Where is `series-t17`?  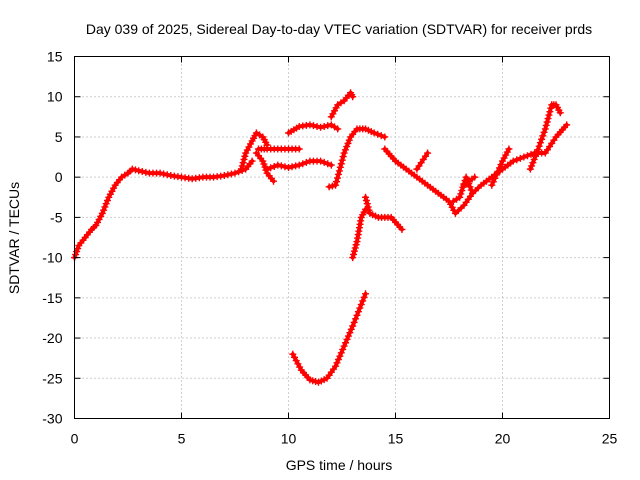 series-t17 is located at coordinates (422, 161).